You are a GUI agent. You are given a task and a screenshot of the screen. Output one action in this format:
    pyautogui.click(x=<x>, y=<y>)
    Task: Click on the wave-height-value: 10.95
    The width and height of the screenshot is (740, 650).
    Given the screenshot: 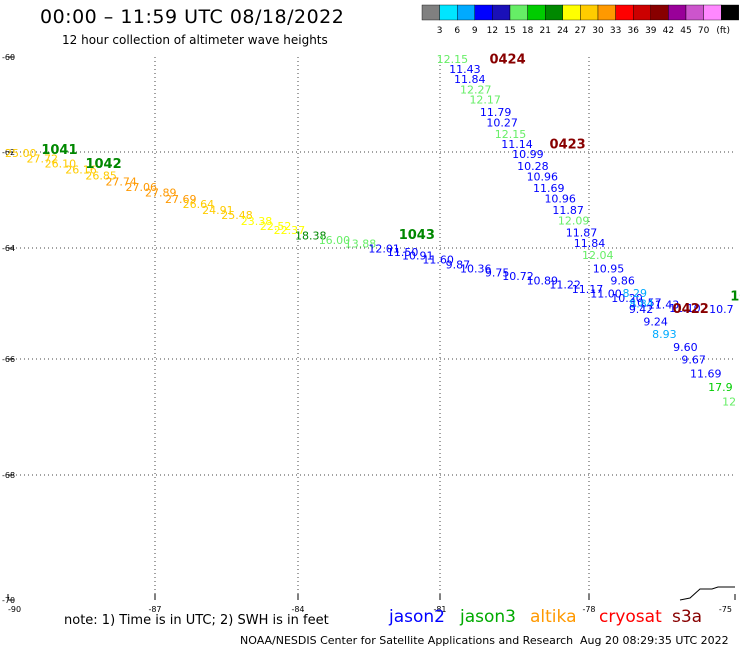 What is the action you would take?
    pyautogui.click(x=609, y=268)
    